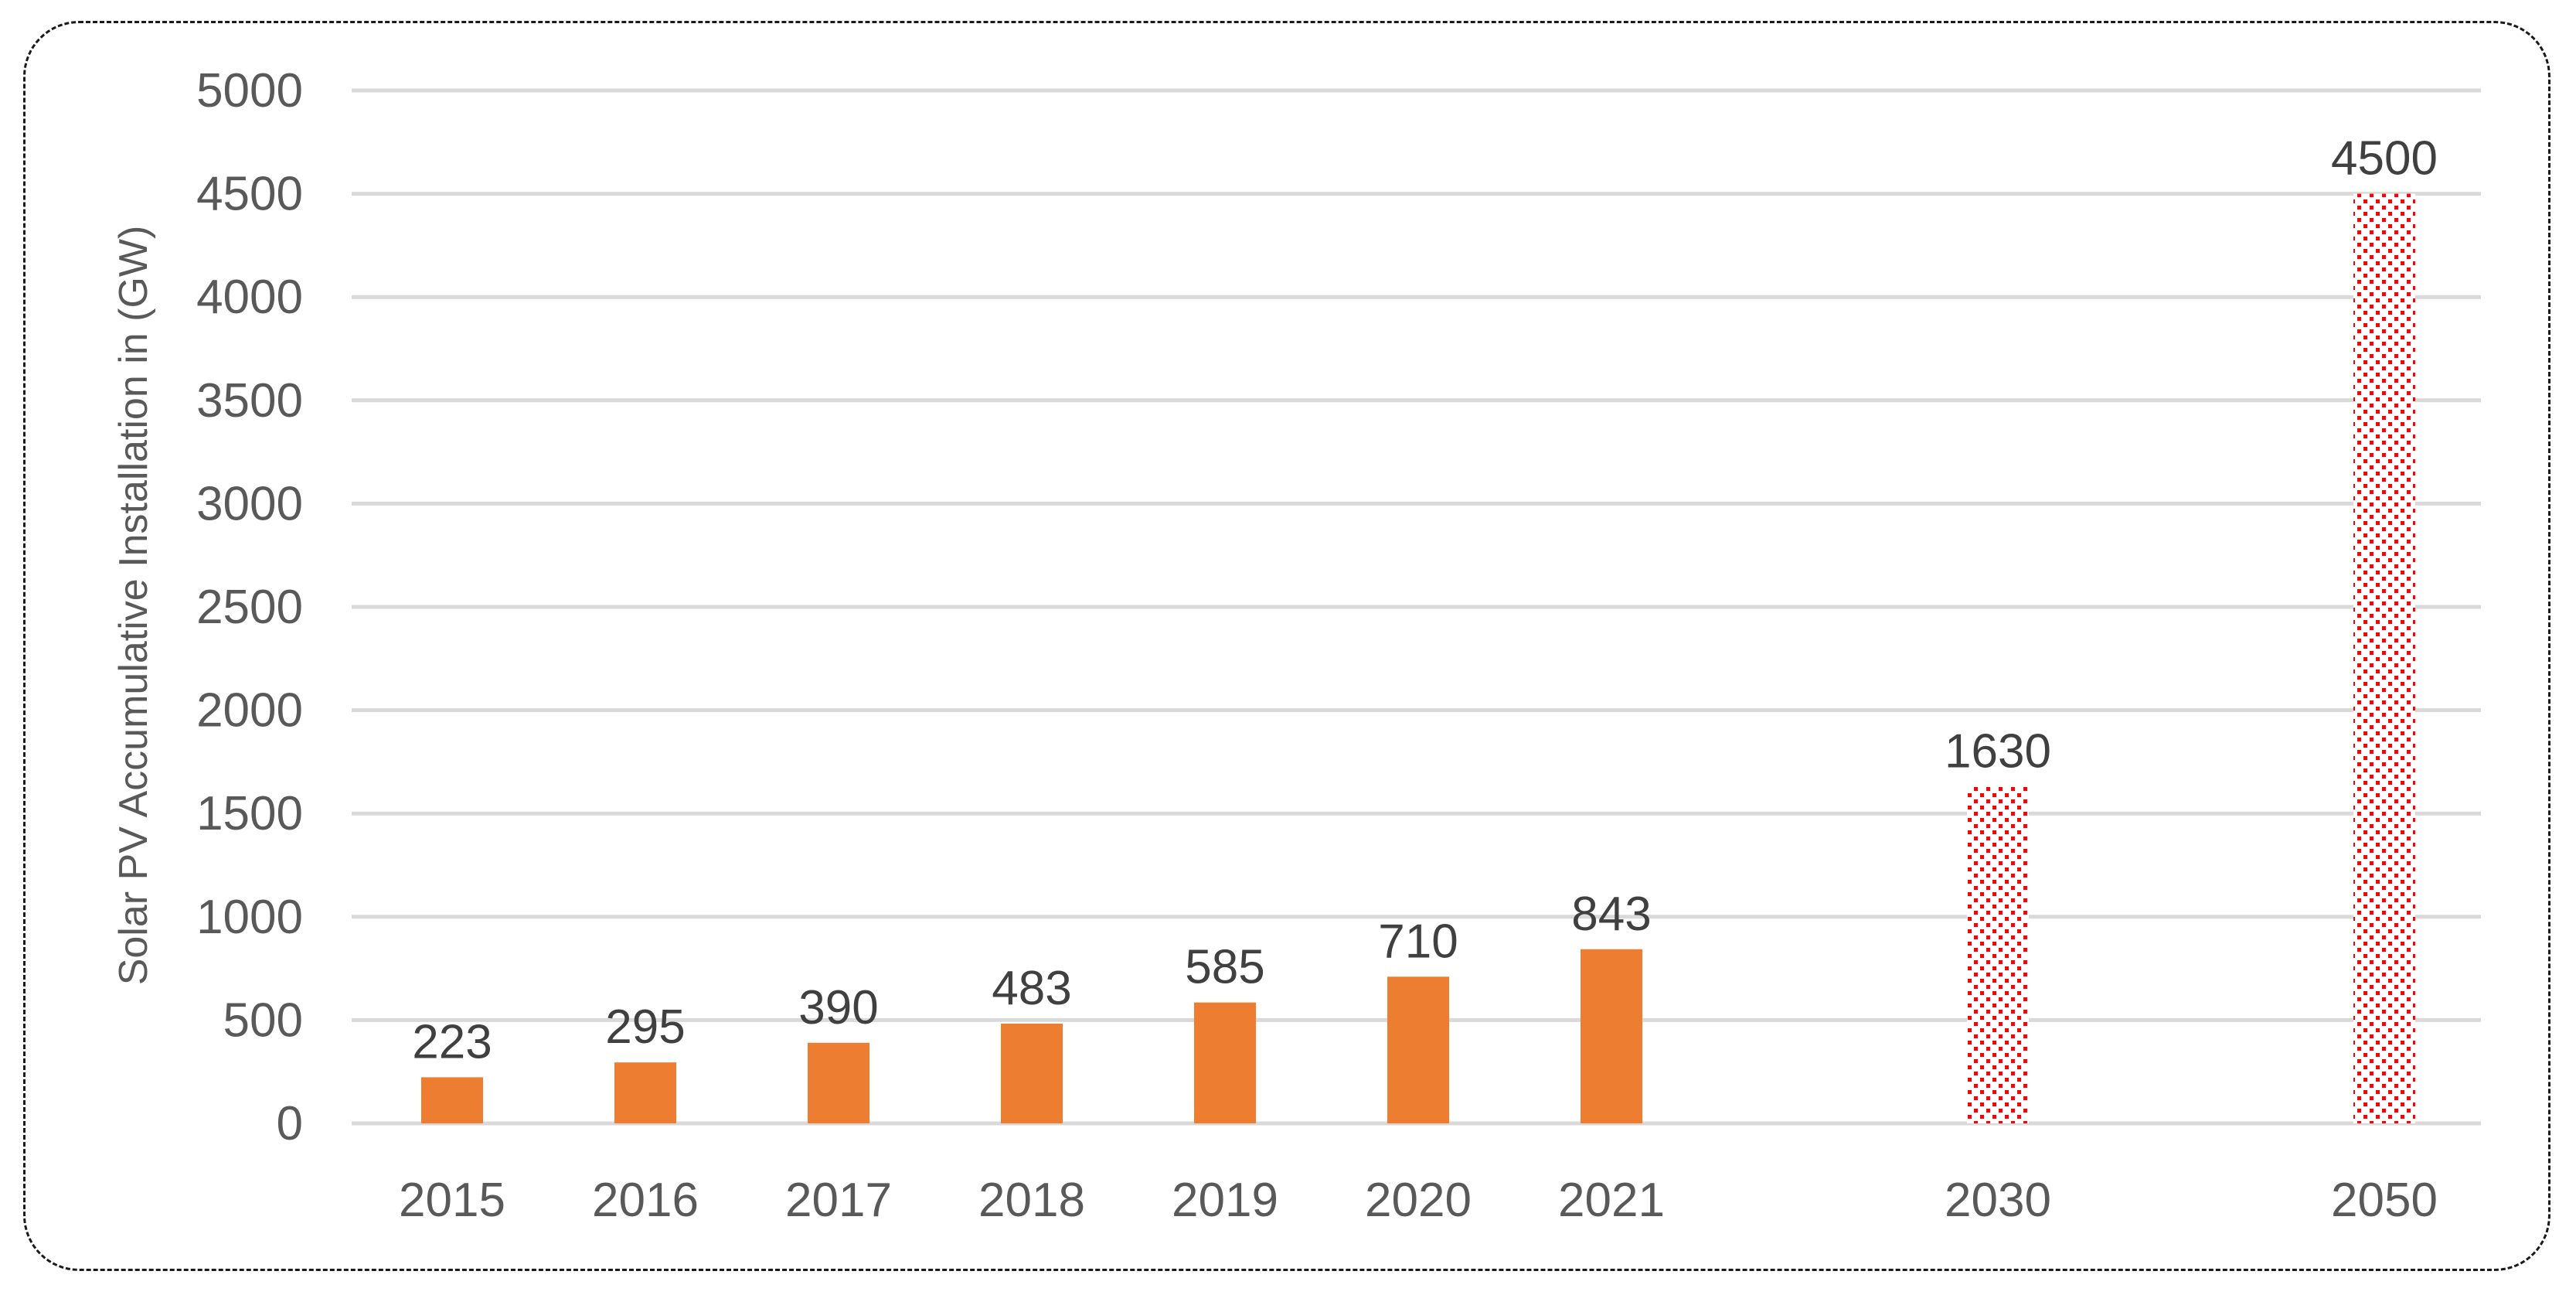 The image size is (2576, 1295). Describe the element at coordinates (1418, 942) in the screenshot. I see `data-label-2020: 710` at that location.